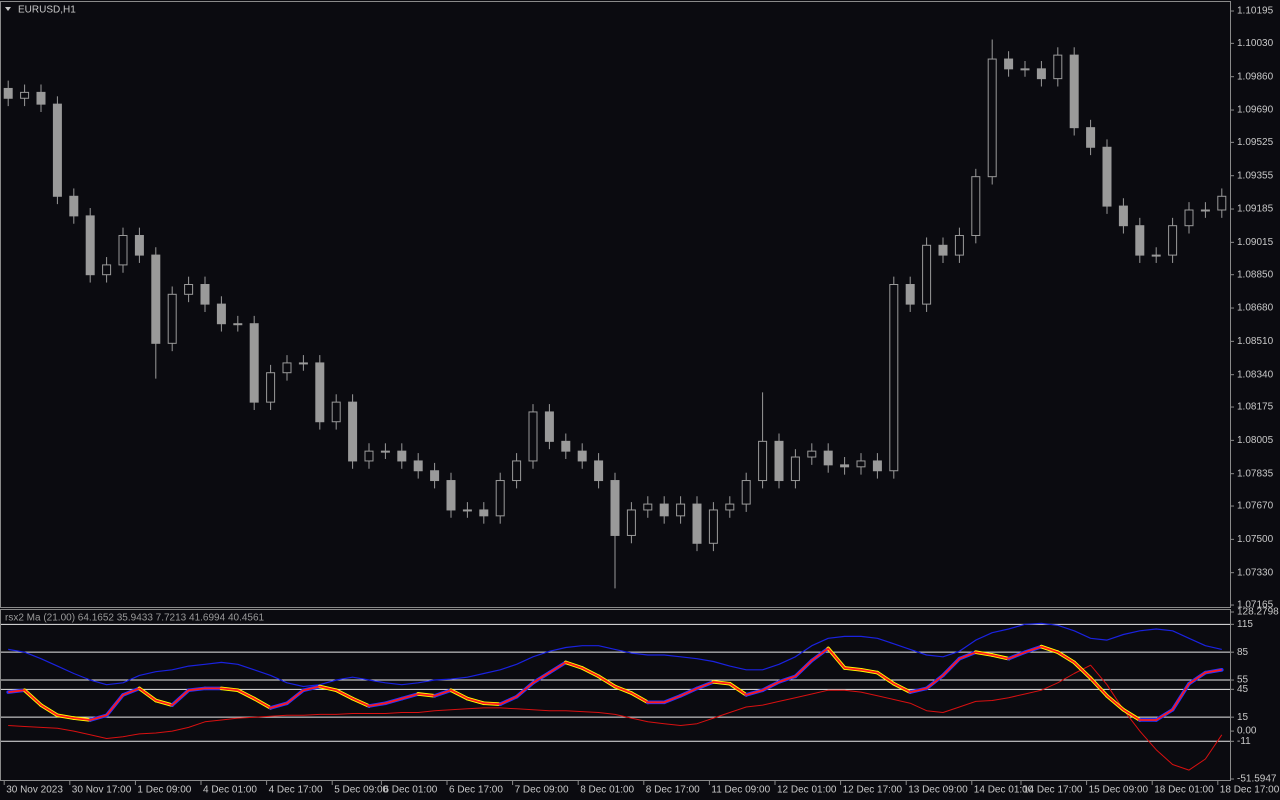  Describe the element at coordinates (542, 790) in the screenshot. I see `x-tick-label: 7 Dec 09:00` at that location.